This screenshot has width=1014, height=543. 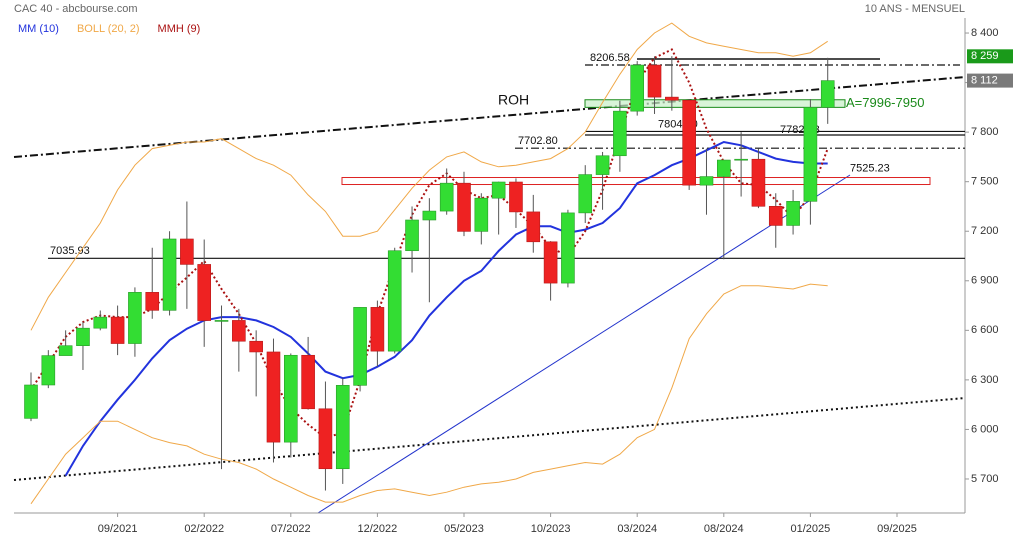 What do you see at coordinates (984, 81) in the screenshot?
I see `price-tag-label: 8 112` at bounding box center [984, 81].